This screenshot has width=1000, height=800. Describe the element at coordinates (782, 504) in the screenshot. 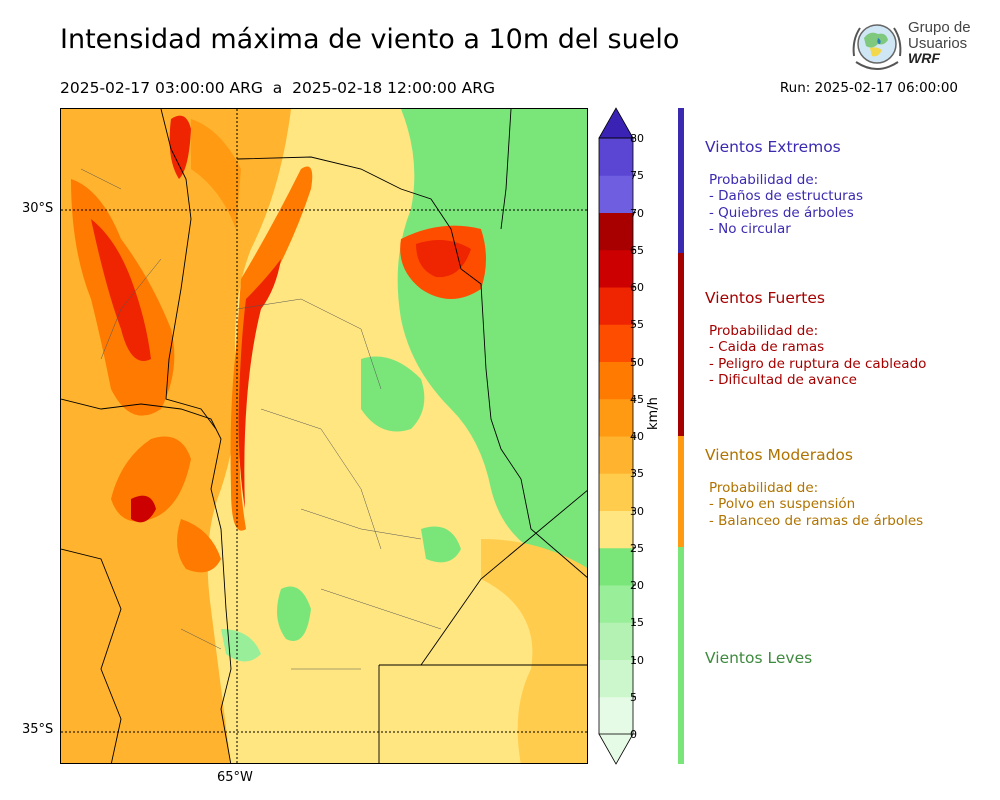

I see `desc-line: - Polvo en suspensión` at that location.